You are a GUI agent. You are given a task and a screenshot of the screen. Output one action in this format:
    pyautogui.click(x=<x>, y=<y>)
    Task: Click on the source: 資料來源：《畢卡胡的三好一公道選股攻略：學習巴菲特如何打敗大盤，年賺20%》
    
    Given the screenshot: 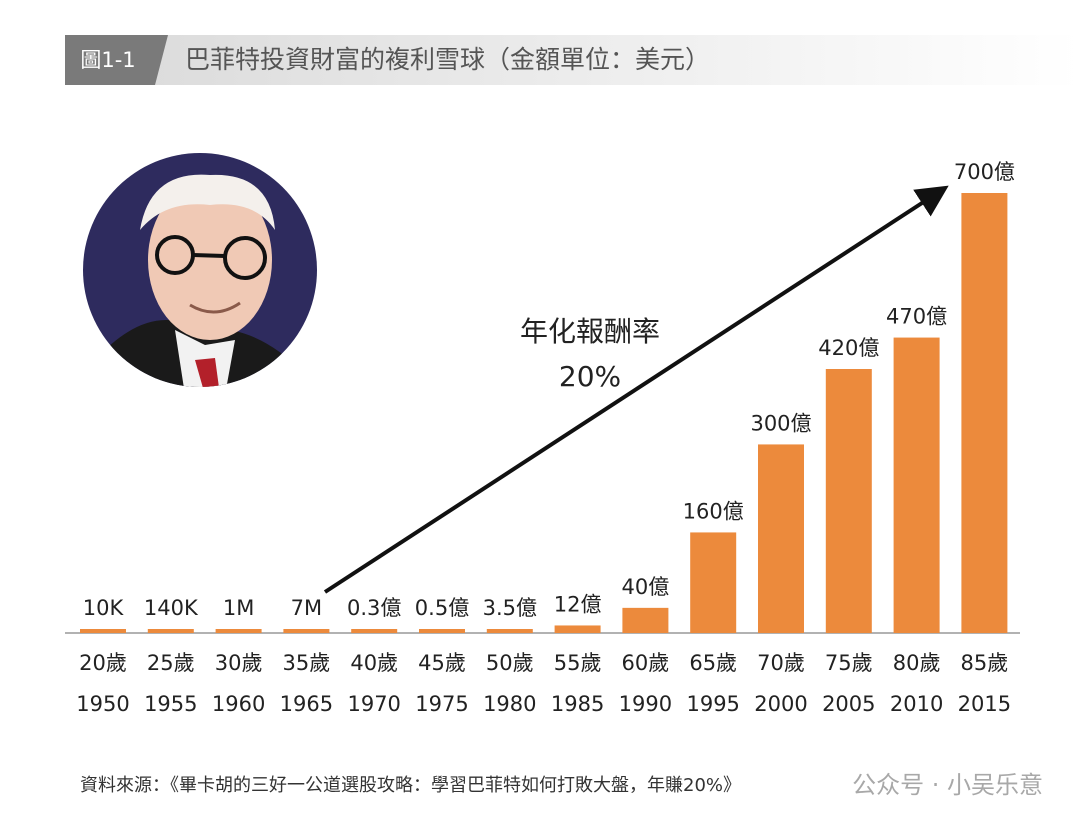 What is the action you would take?
    pyautogui.click(x=410, y=785)
    